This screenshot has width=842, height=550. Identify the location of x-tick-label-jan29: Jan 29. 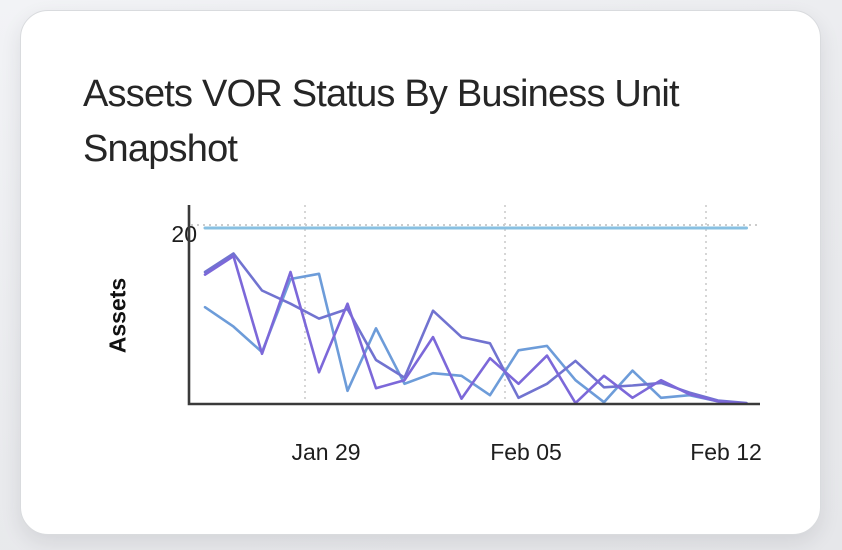
(326, 452).